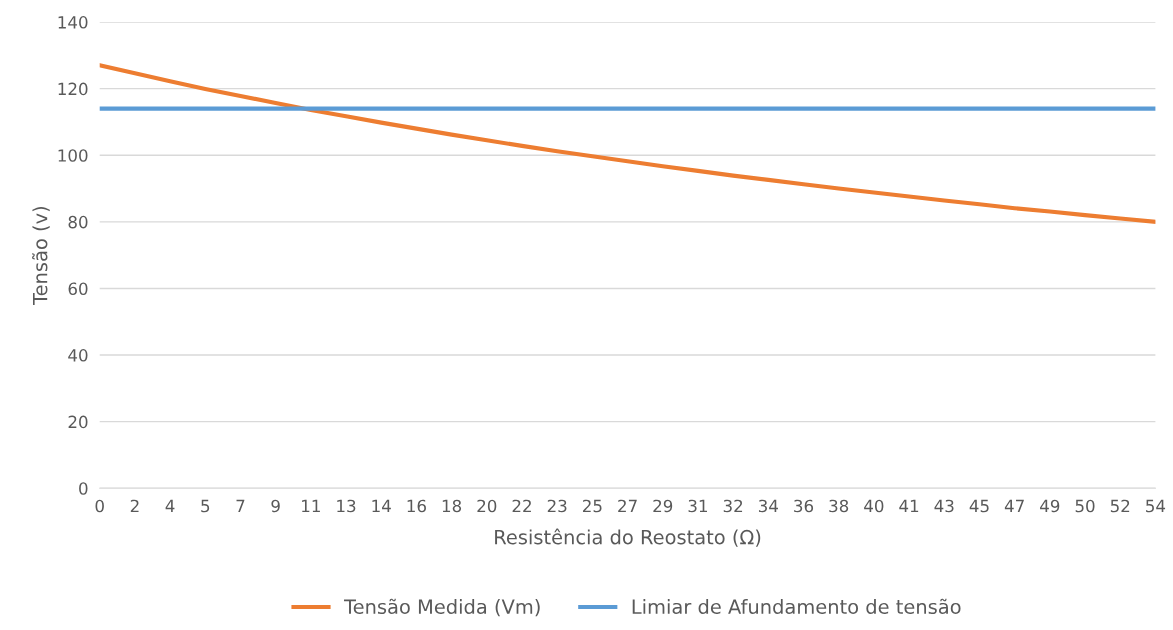 The width and height of the screenshot is (1173, 630). Describe the element at coordinates (1085, 506) in the screenshot. I see `x-tick-label: 50` at that location.